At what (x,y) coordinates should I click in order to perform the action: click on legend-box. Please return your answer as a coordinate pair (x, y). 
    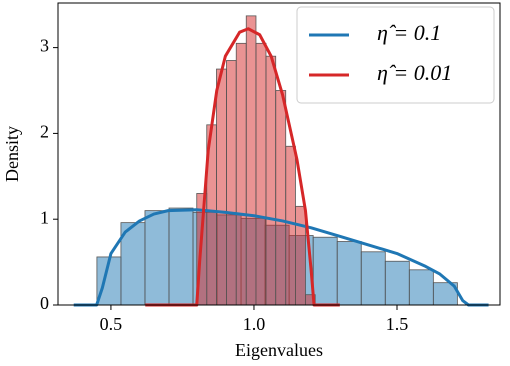
    Looking at the image, I should click on (395, 55).